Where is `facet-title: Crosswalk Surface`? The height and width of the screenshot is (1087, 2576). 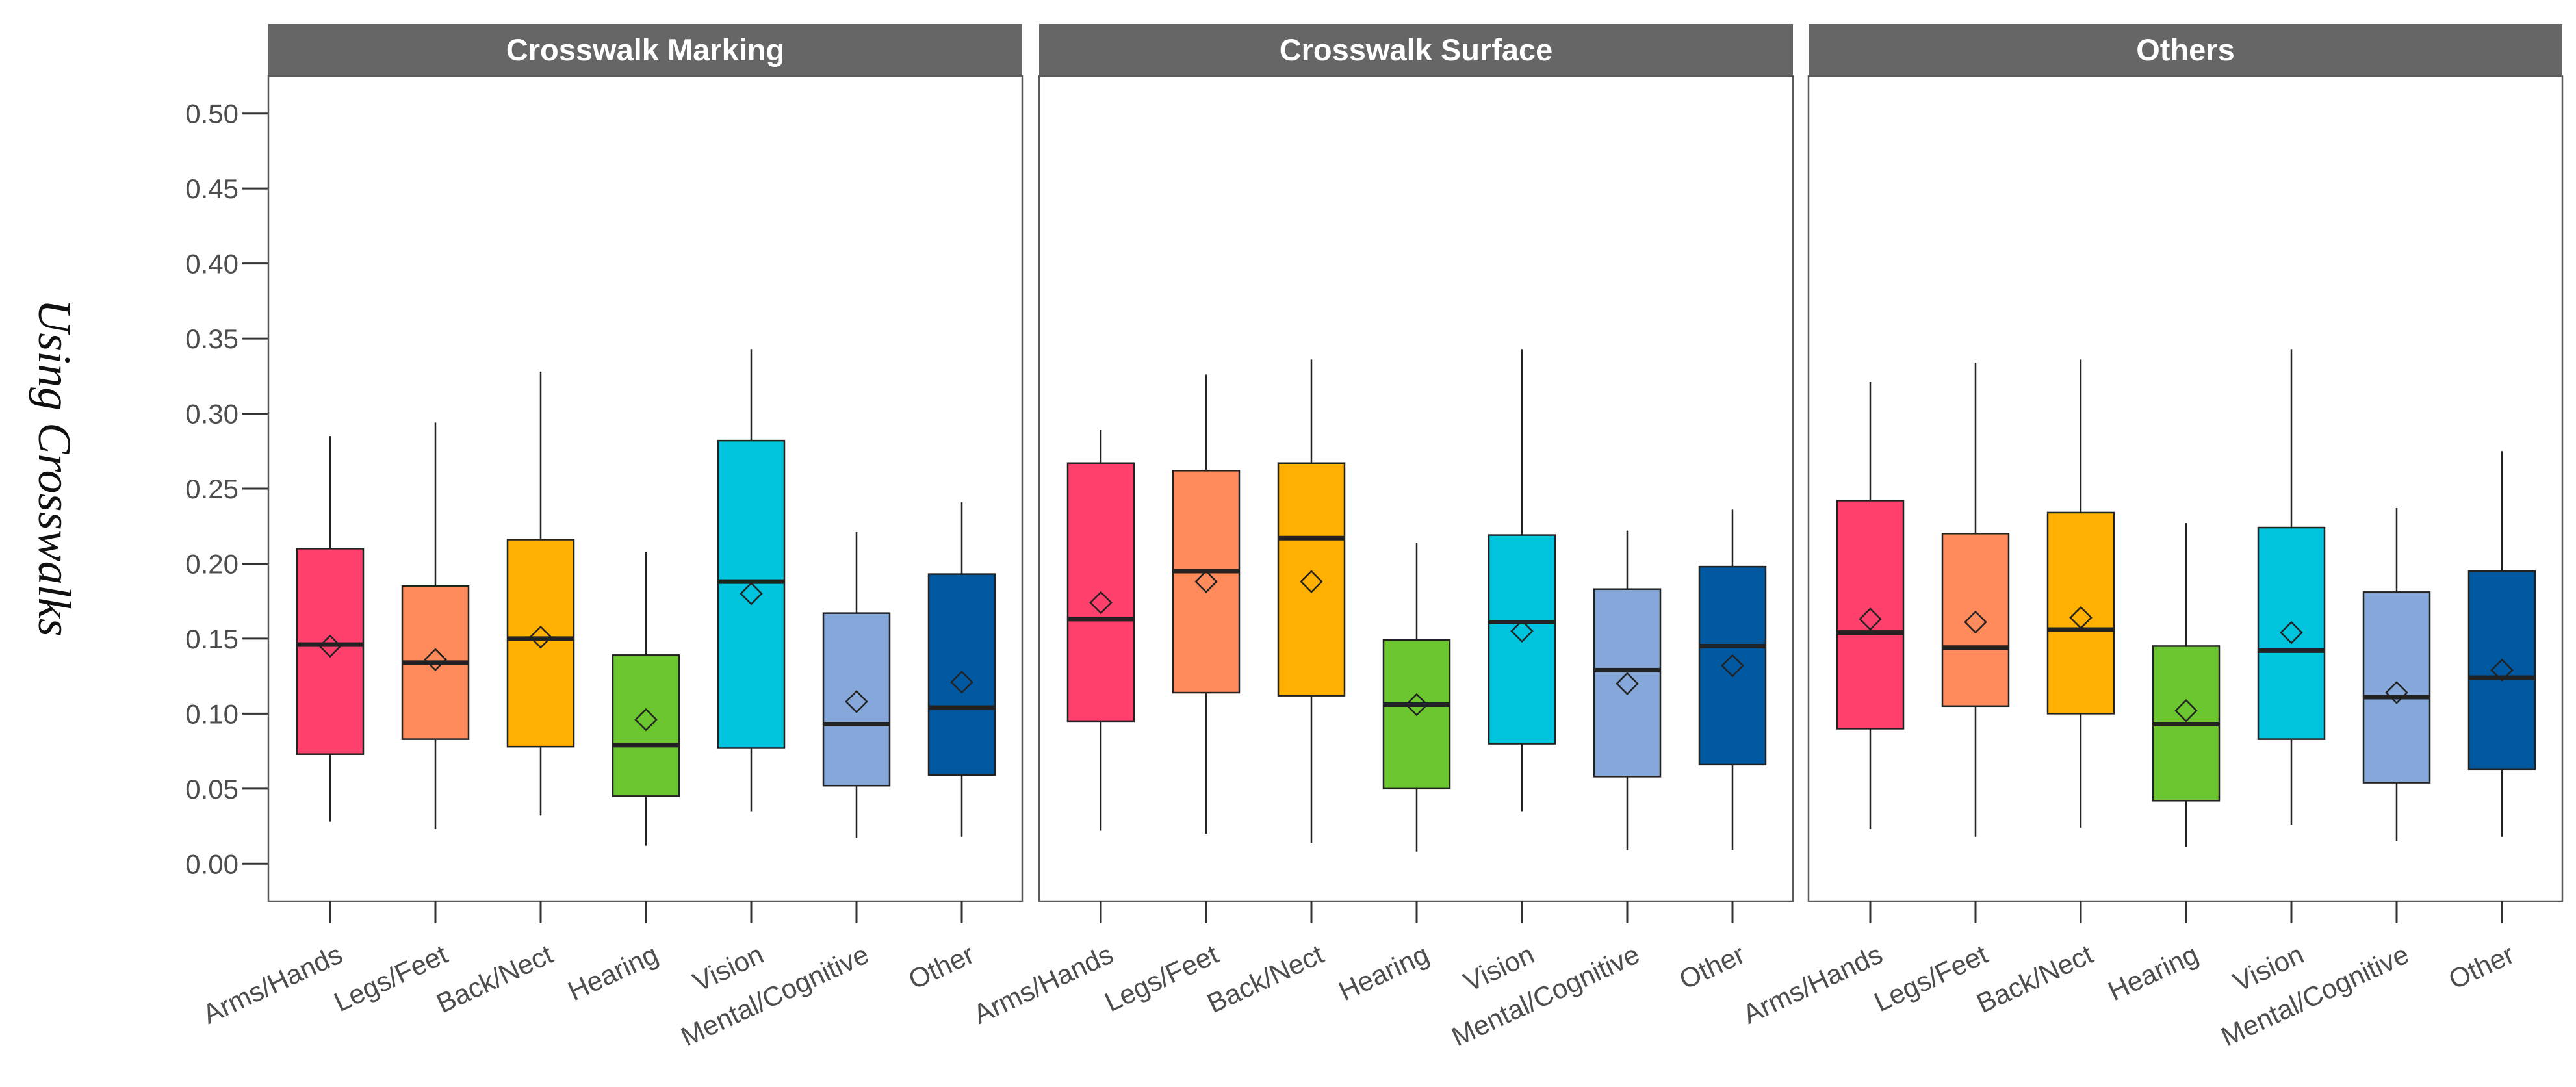
facet-title: Crosswalk Surface is located at coordinates (1416, 49).